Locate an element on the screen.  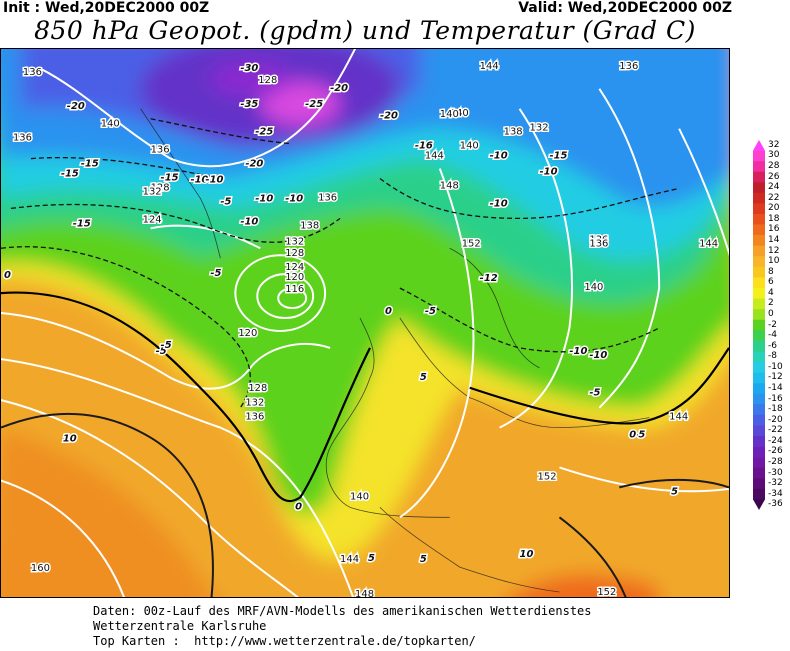
temperature-label: -25 is located at coordinates (314, 104).